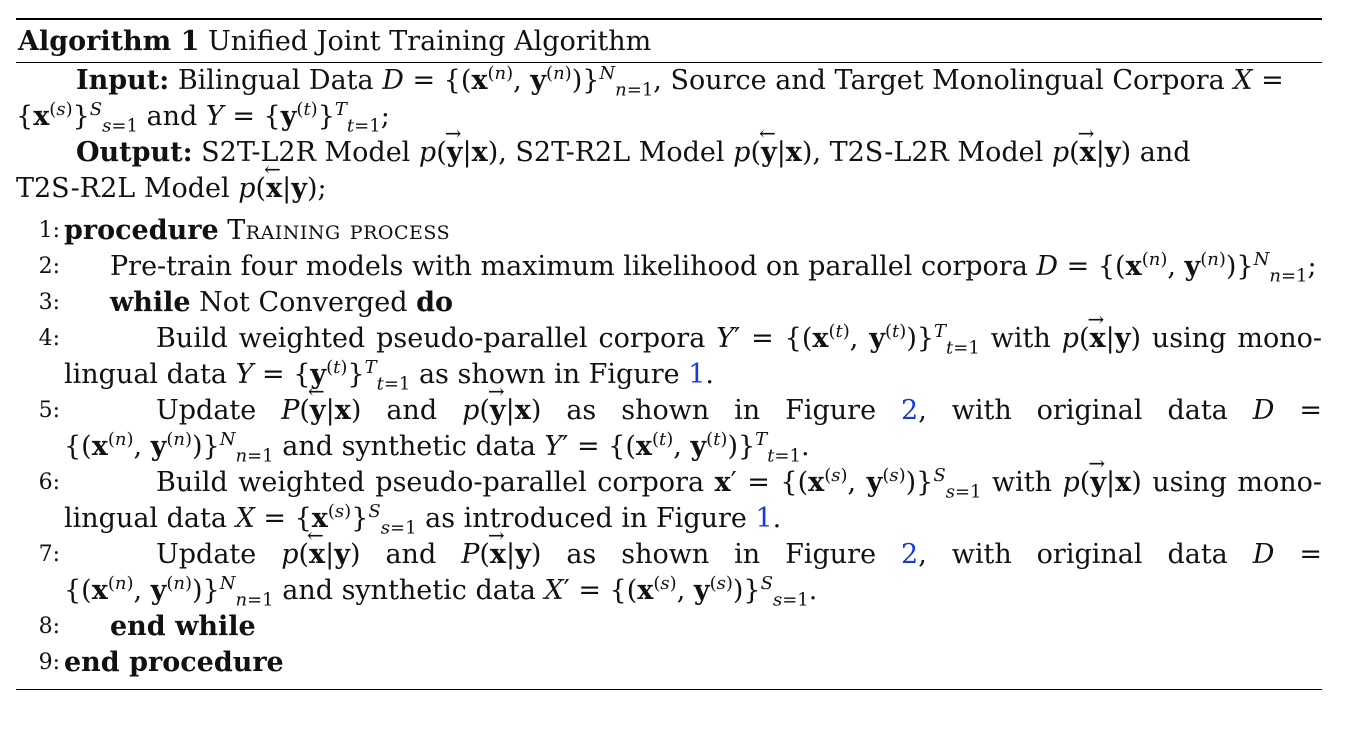  What do you see at coordinates (109, 41) in the screenshot?
I see `algorithm-label: Algorithm 1` at bounding box center [109, 41].